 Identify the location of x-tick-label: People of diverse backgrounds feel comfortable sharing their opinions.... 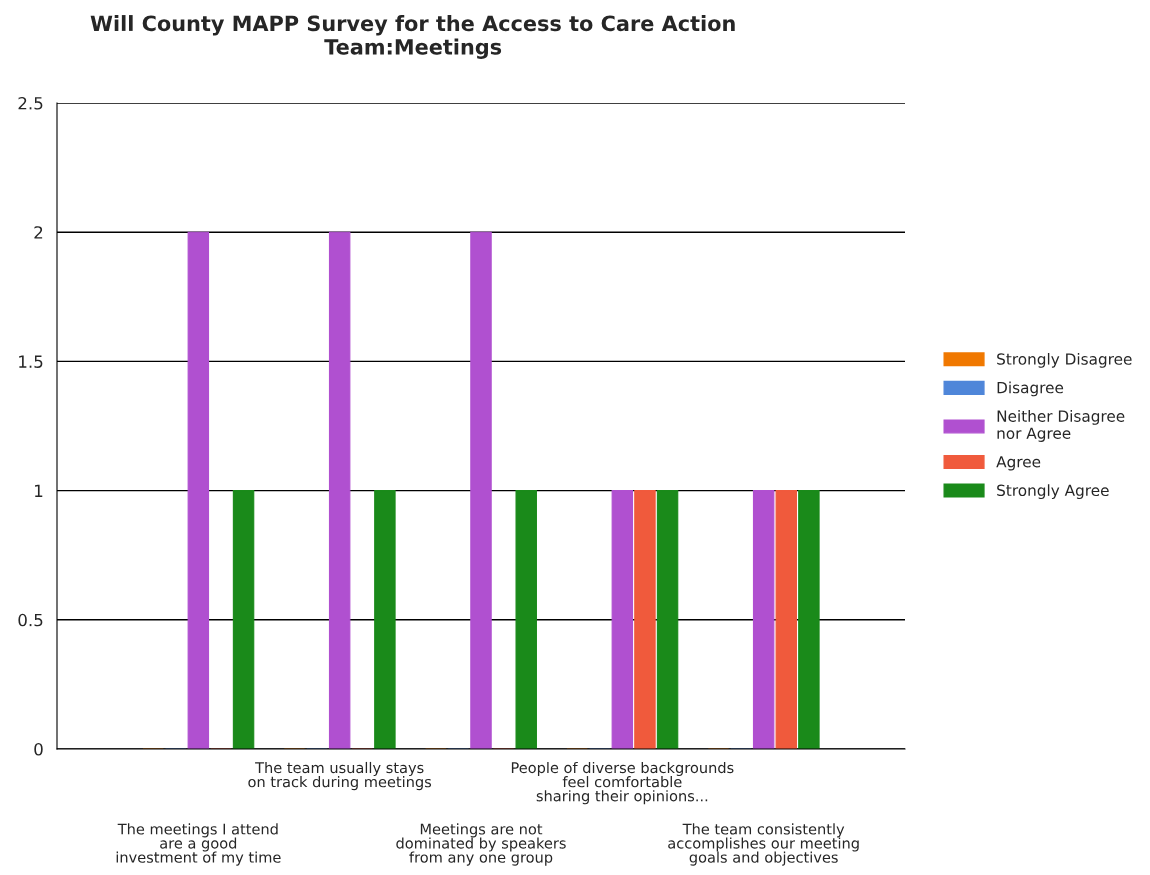
(622, 783).